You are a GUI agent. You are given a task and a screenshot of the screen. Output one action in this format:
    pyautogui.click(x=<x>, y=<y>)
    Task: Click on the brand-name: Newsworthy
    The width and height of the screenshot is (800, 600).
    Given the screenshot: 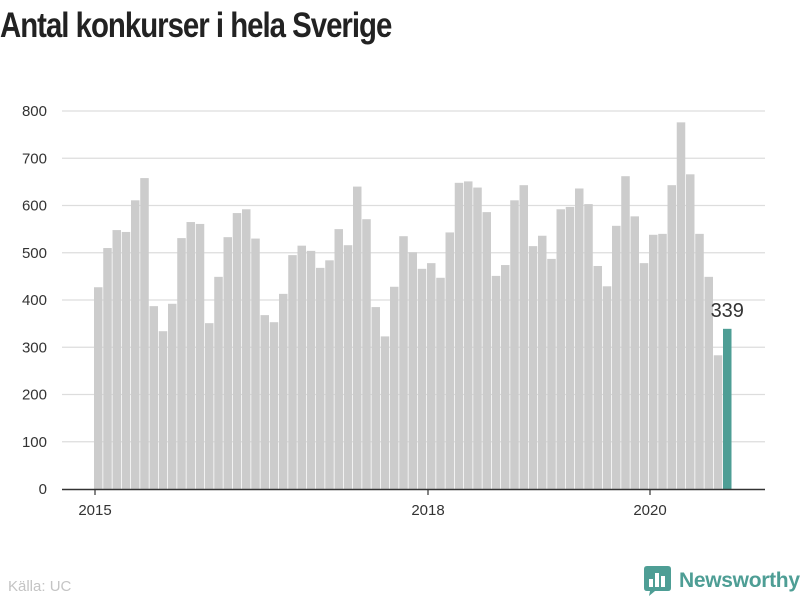 What is the action you would take?
    pyautogui.click(x=739, y=580)
    